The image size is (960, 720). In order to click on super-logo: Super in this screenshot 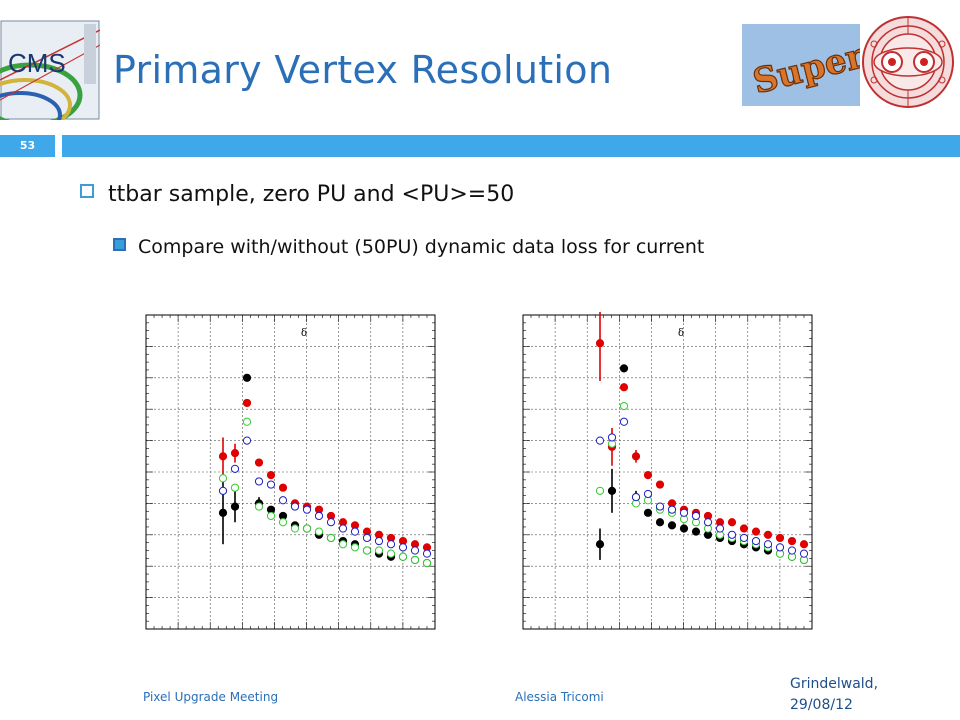, I will do `click(801, 65)`.